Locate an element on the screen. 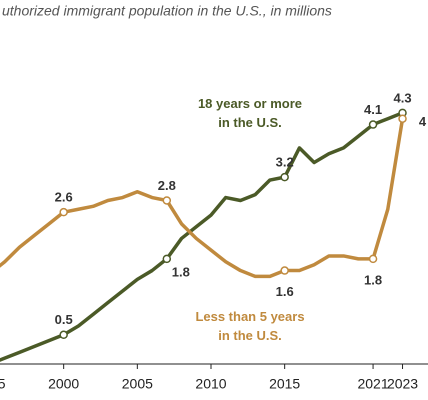 This screenshot has height=400, width=428. x-tick-label: 2015 is located at coordinates (284, 384).